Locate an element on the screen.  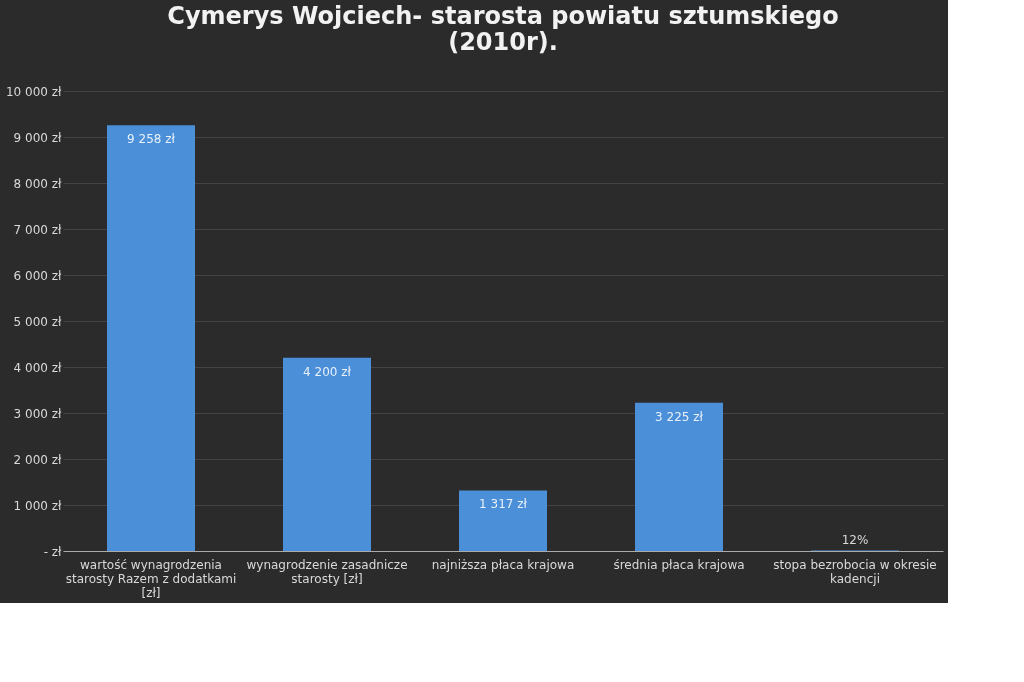
y-tick-label: 9 000 zł is located at coordinates (38, 137).